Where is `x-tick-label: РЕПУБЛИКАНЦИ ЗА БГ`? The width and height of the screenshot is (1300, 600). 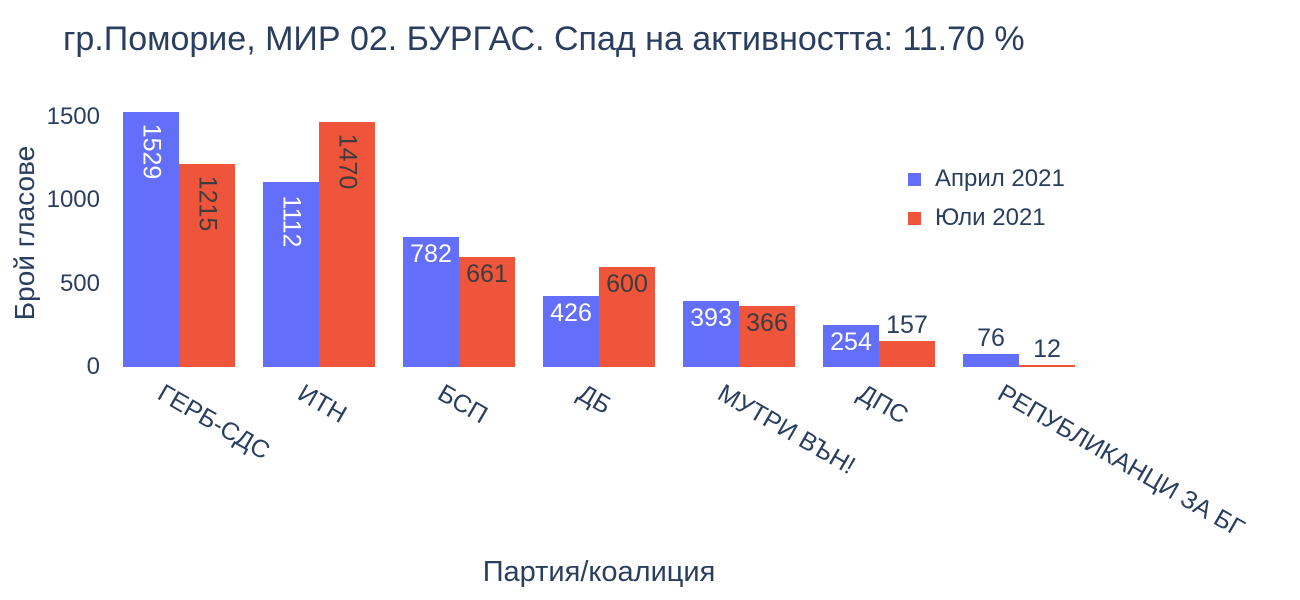
x-tick-label: РЕПУБЛИКАНЦИ ЗА БГ is located at coordinates (1121, 461).